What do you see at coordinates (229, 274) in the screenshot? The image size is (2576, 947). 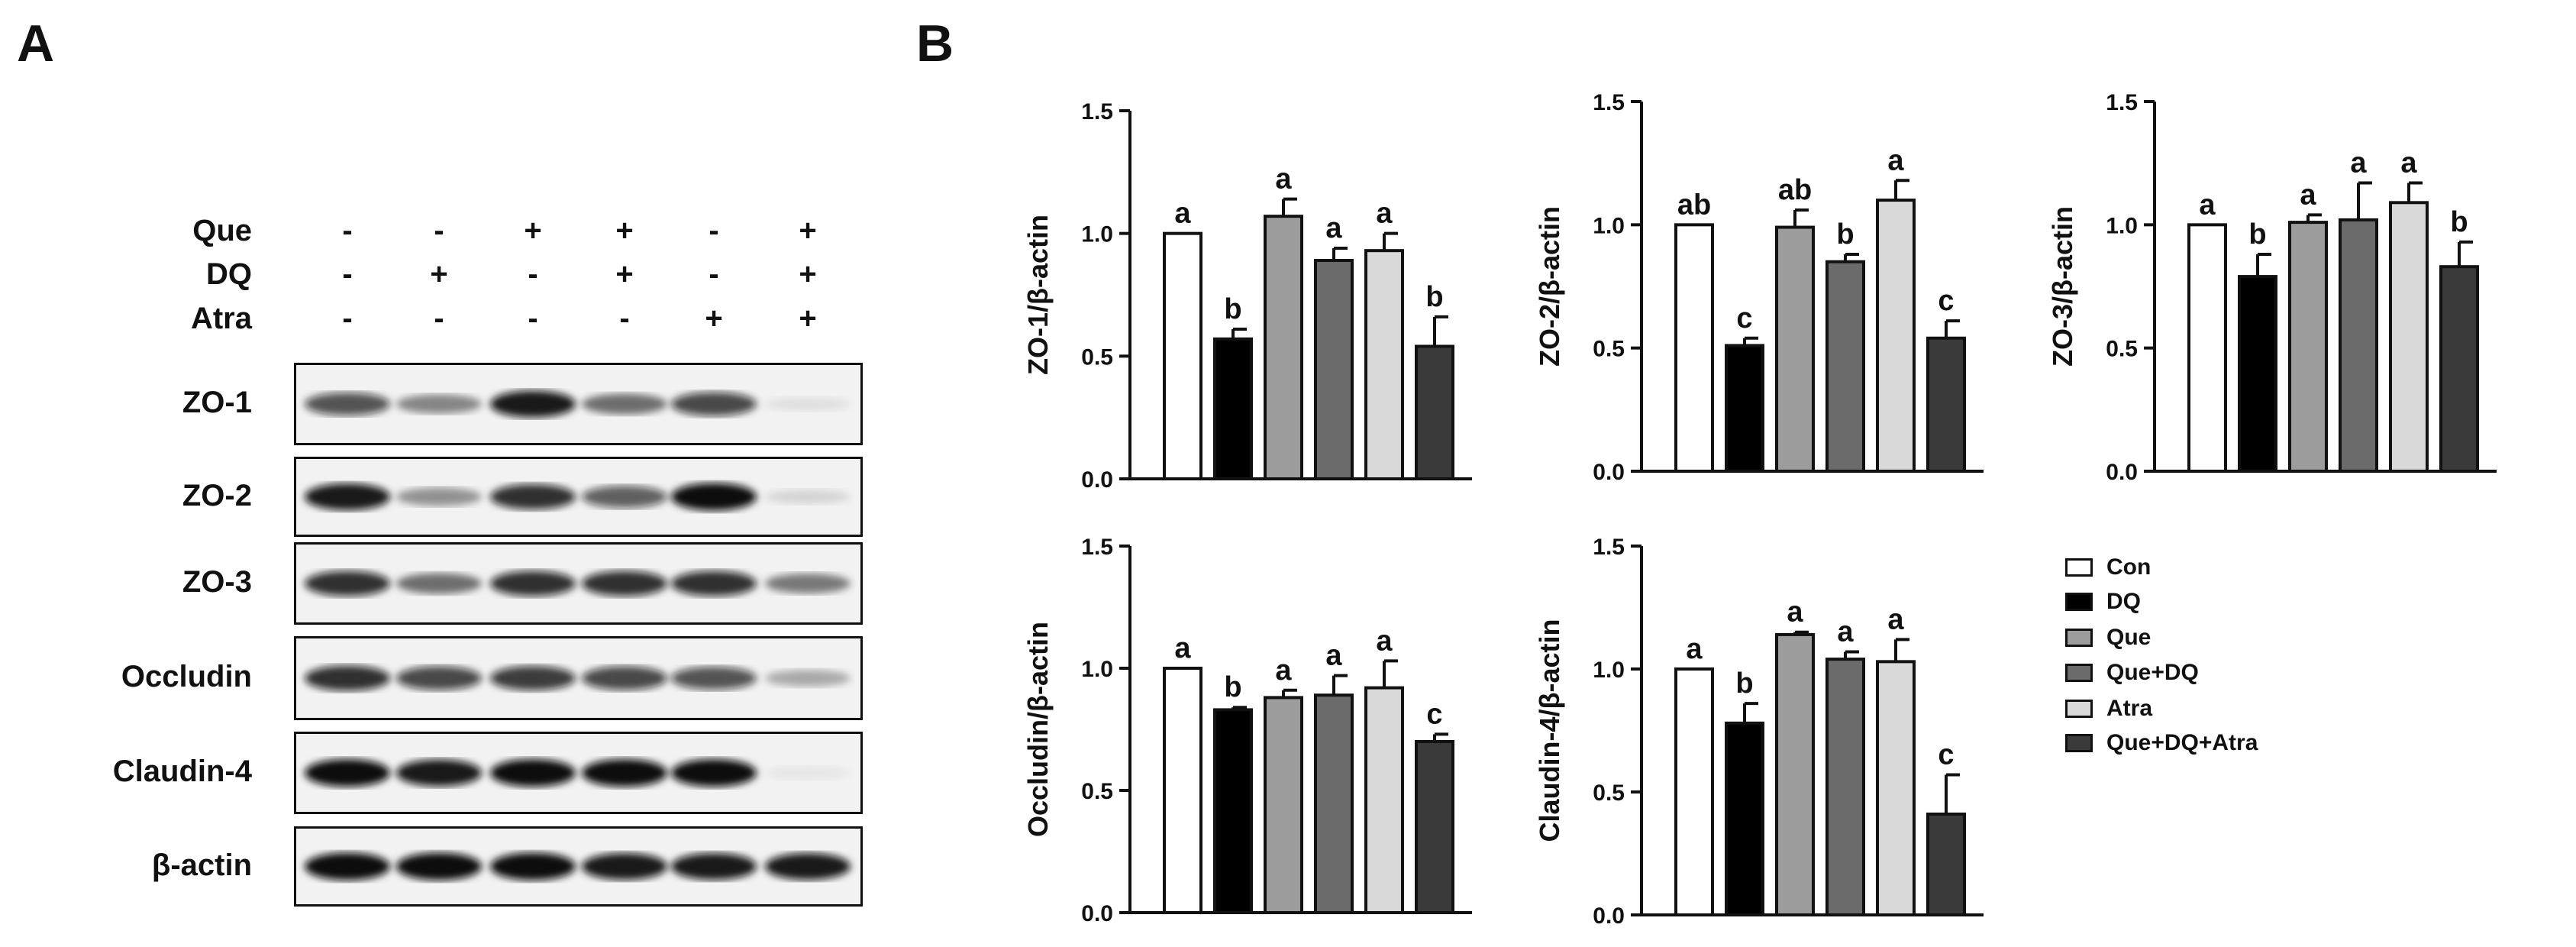 I see `treatment-label: DQ` at bounding box center [229, 274].